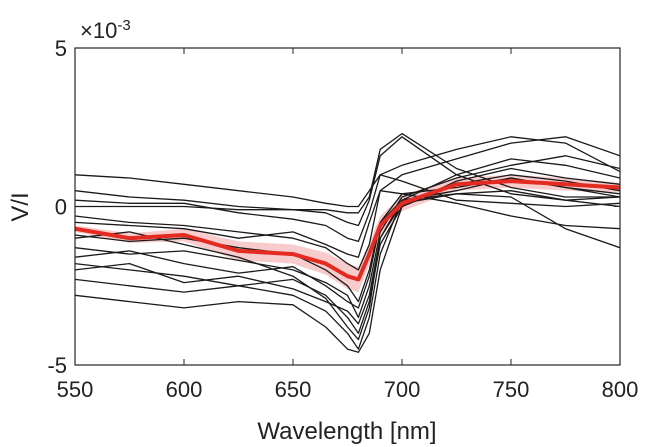 The image size is (645, 447). Describe the element at coordinates (293, 389) in the screenshot. I see `x-tick-label: 650` at that location.